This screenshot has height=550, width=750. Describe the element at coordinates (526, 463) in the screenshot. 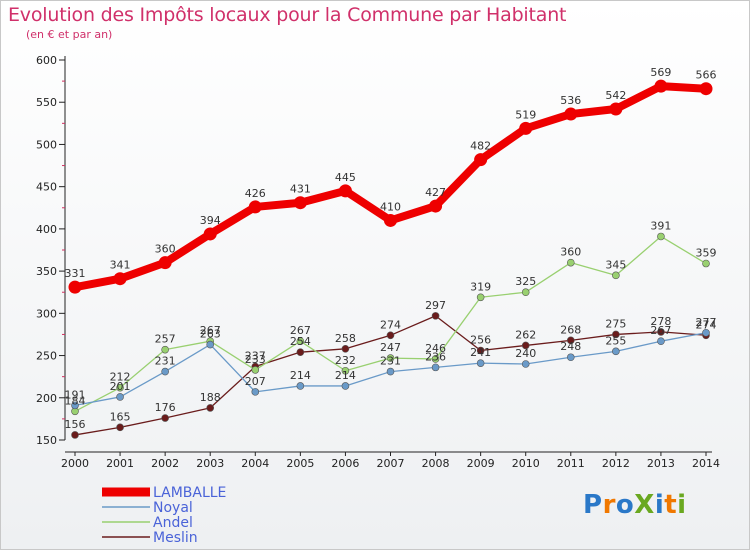

I see `x-tick-label: 2010` at that location.